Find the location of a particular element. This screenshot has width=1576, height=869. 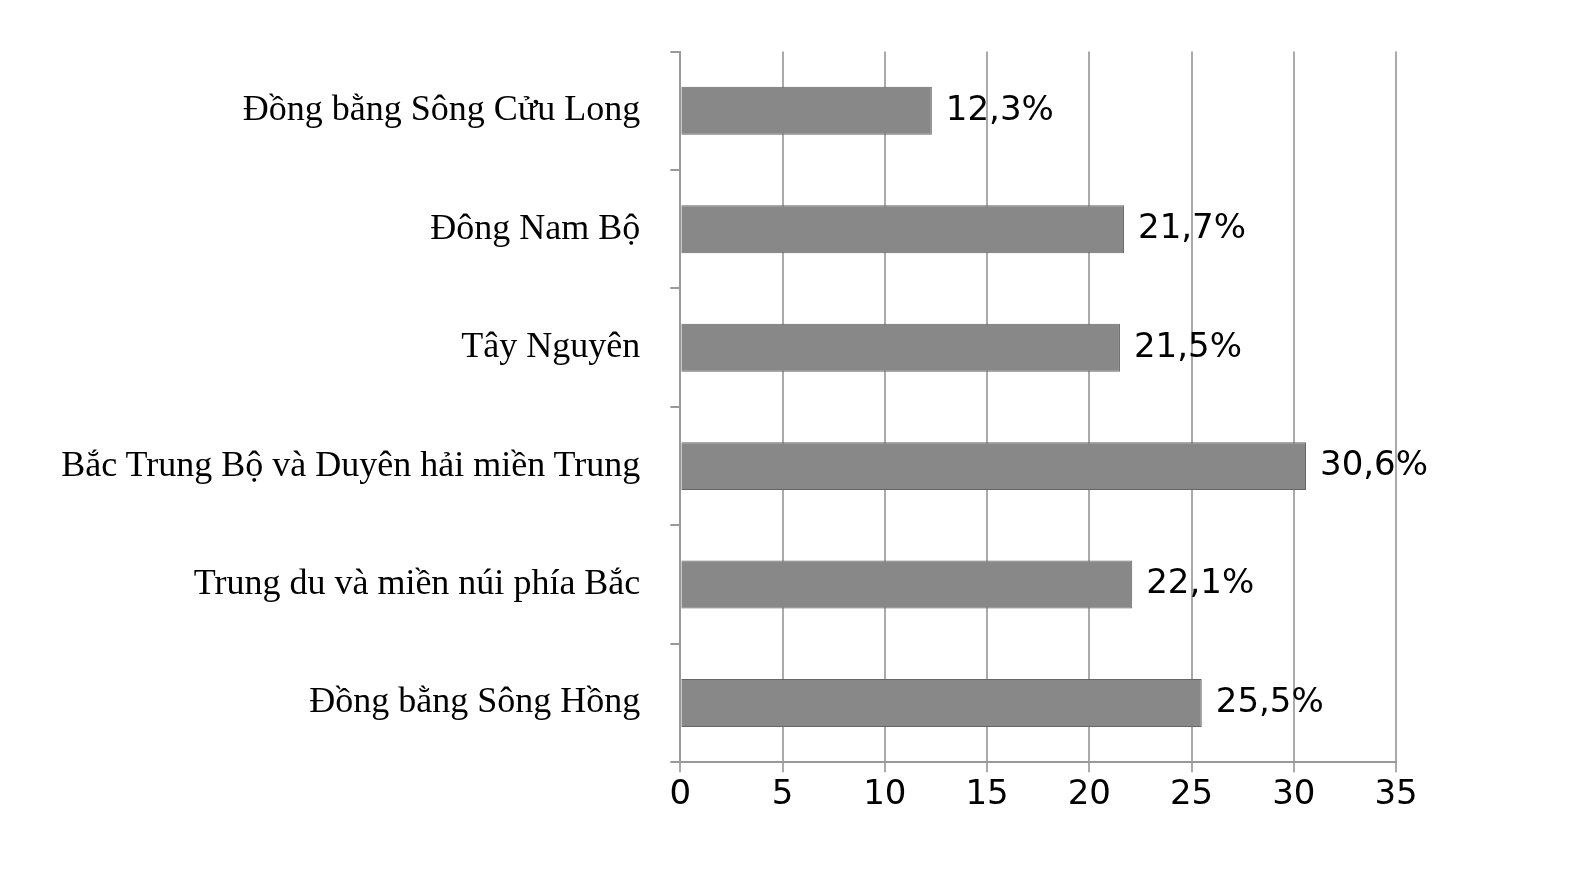

data-label: 30,6% is located at coordinates (1374, 462).